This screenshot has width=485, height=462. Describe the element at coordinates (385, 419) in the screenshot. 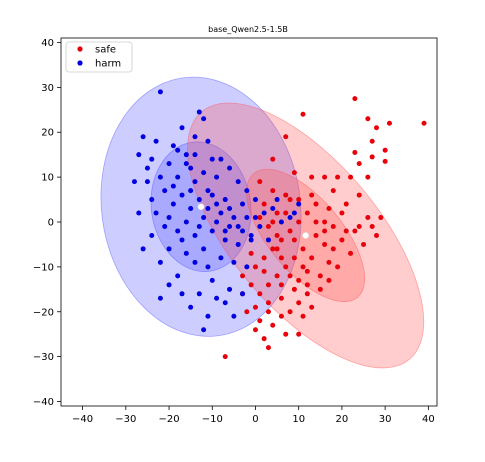

I see `x-tick-label: 30` at that location.